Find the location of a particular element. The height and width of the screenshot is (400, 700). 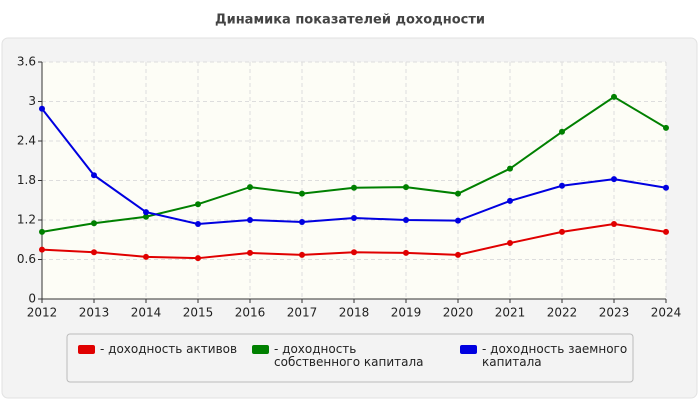

legend-label: - доходность заемного капитала is located at coordinates (555, 355).